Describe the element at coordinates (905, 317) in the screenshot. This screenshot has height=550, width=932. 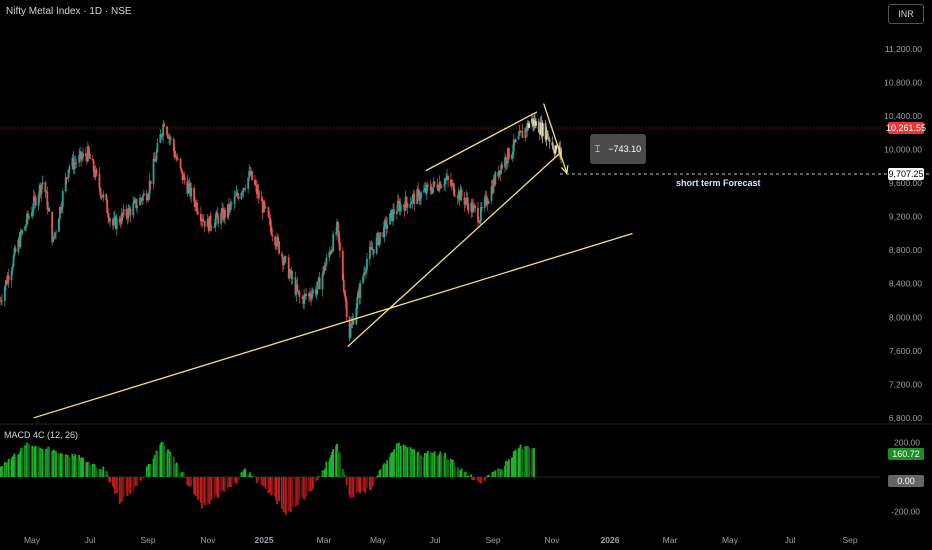
I see `price-tick-label: 8,000.00` at that location.